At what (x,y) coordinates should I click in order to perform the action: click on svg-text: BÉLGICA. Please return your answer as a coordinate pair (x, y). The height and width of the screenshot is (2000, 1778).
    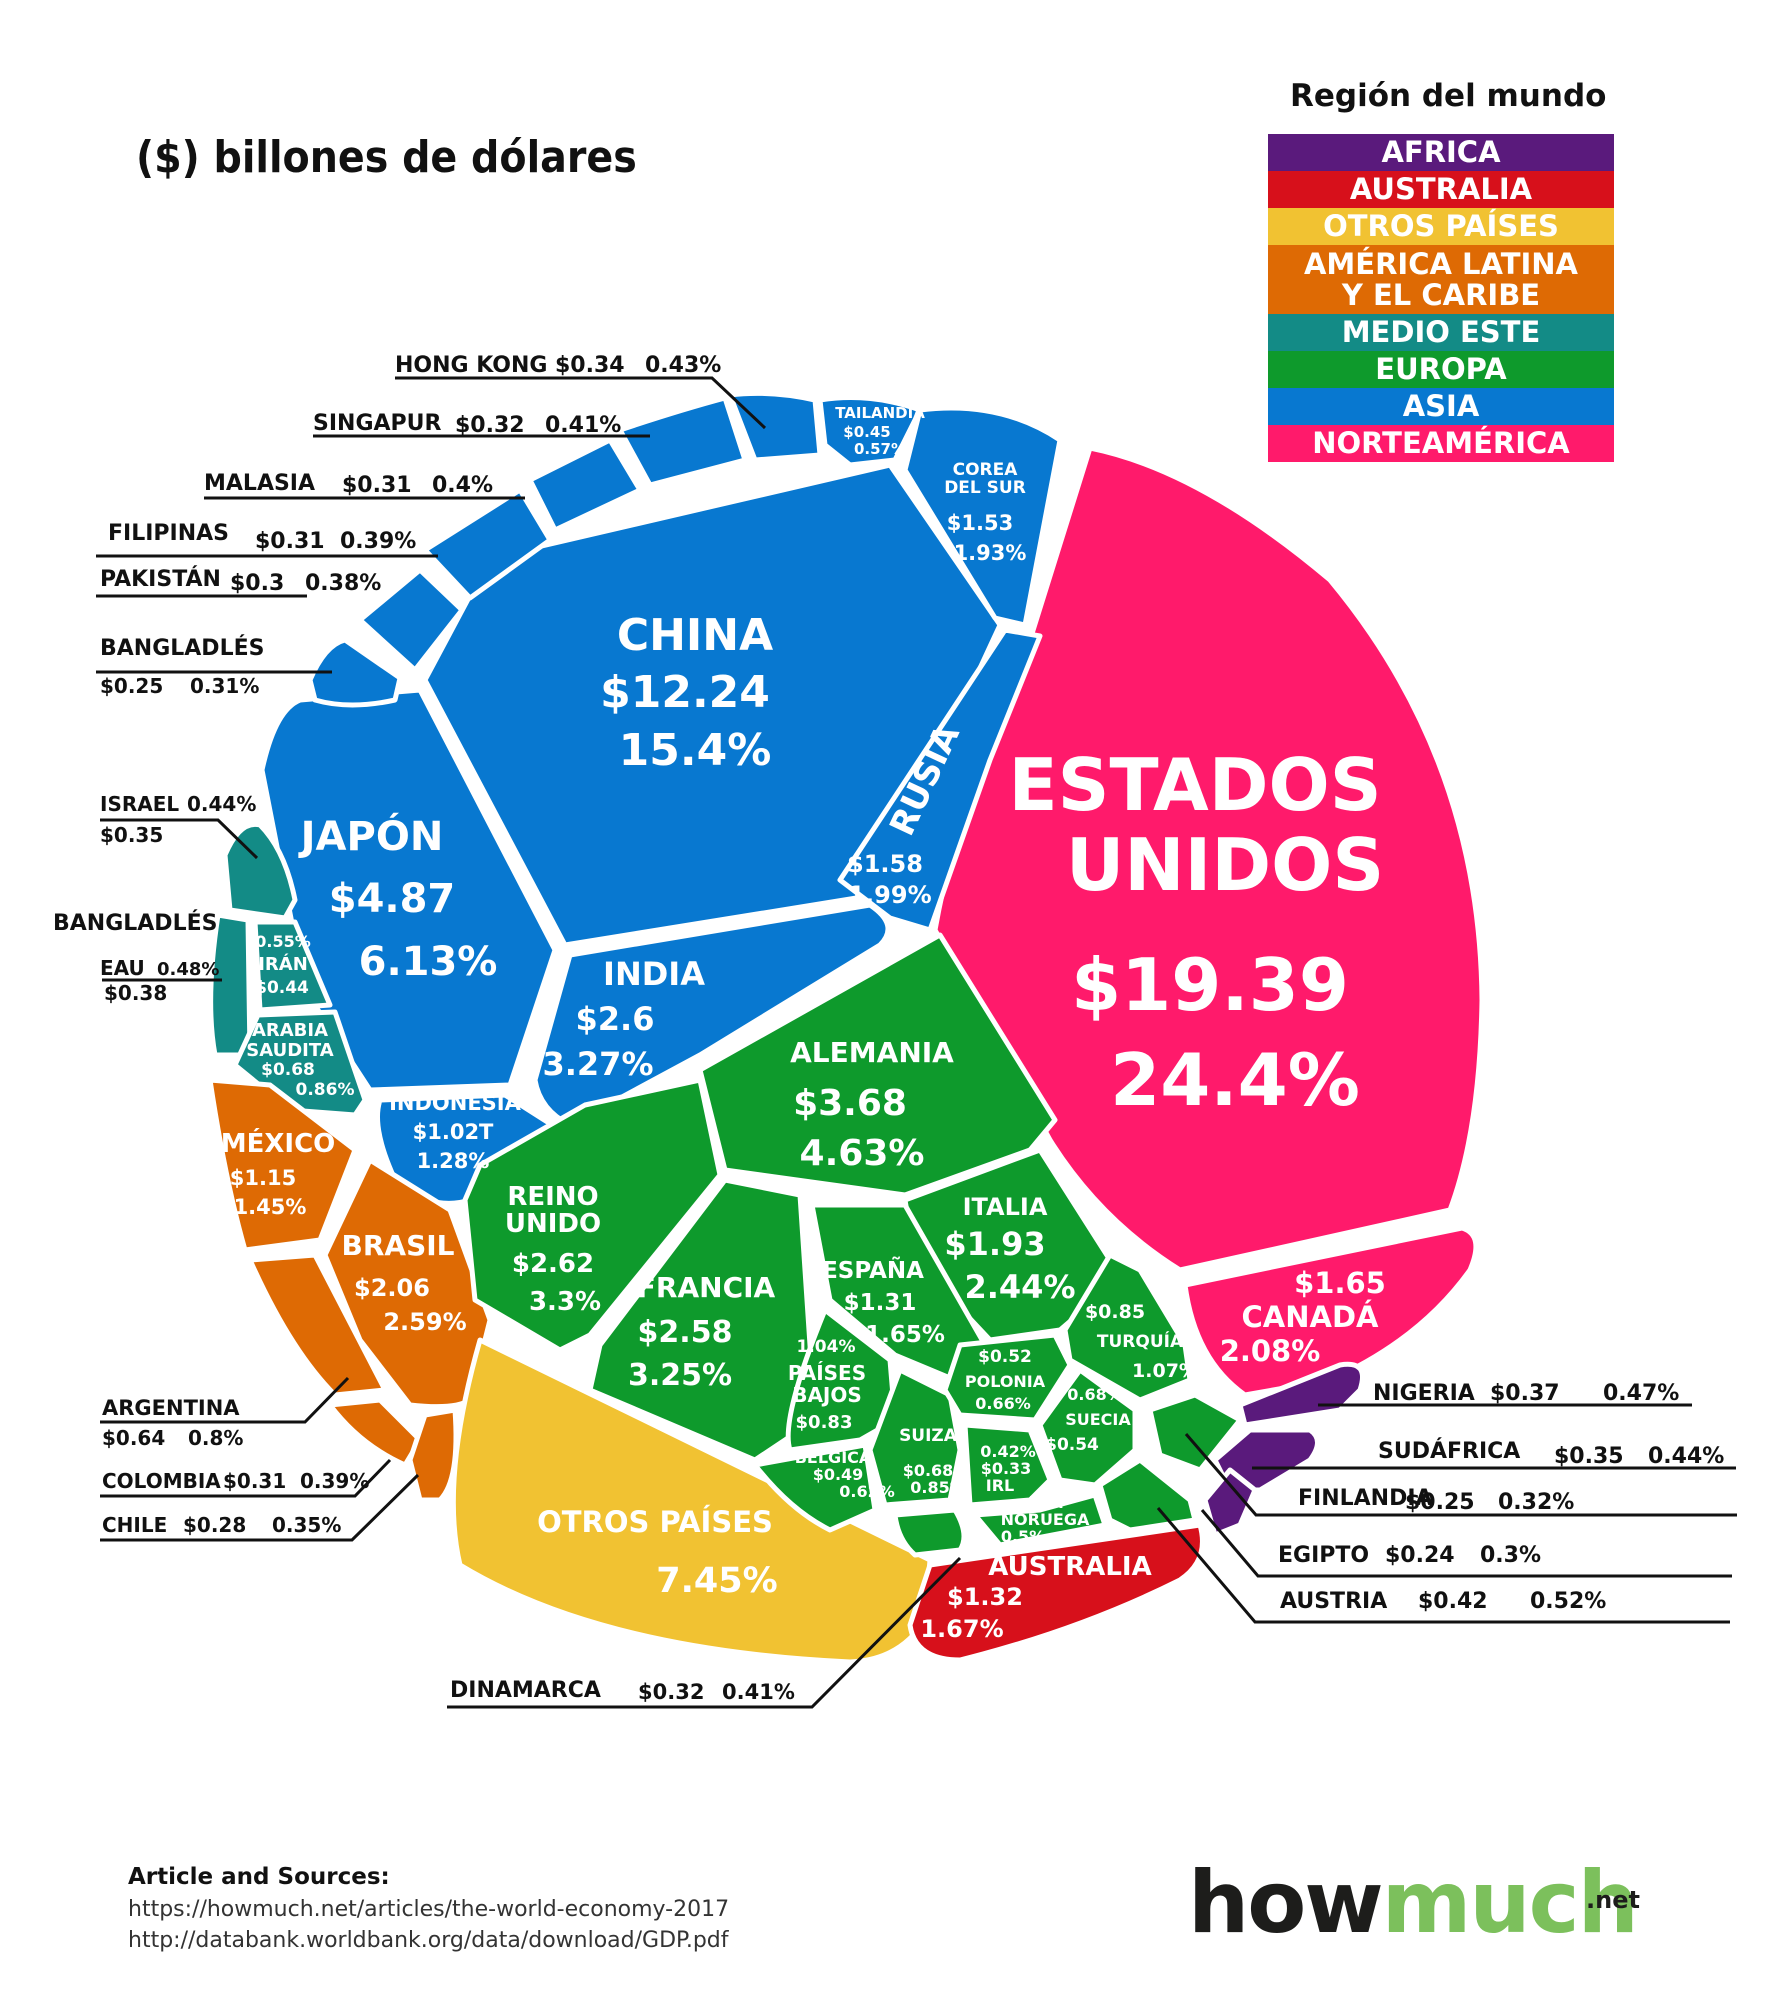
    Looking at the image, I should click on (833, 1457).